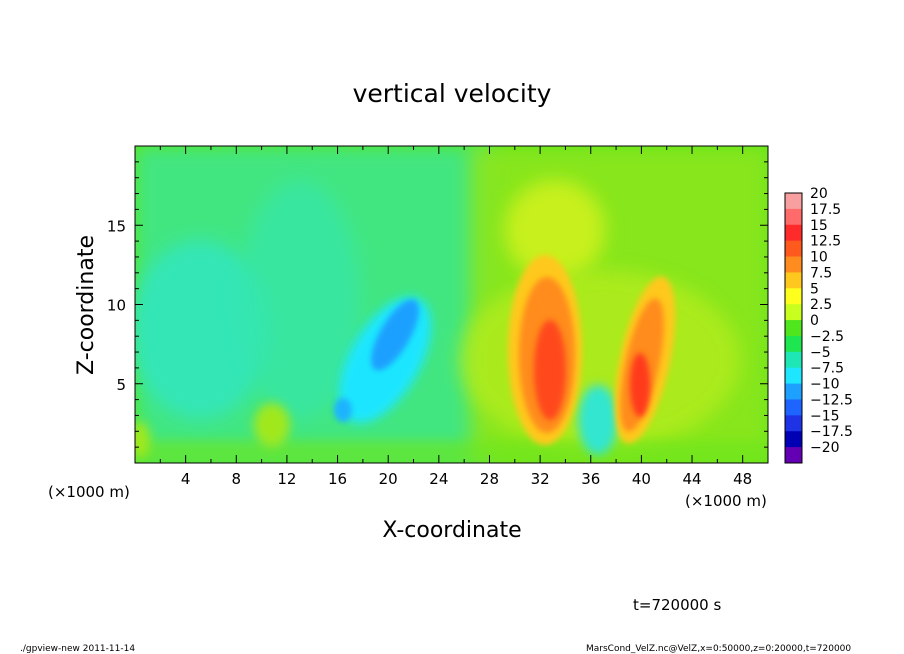 This screenshot has width=904, height=654. Describe the element at coordinates (825, 210) in the screenshot. I see `colorbar-label: 17.5` at that location.